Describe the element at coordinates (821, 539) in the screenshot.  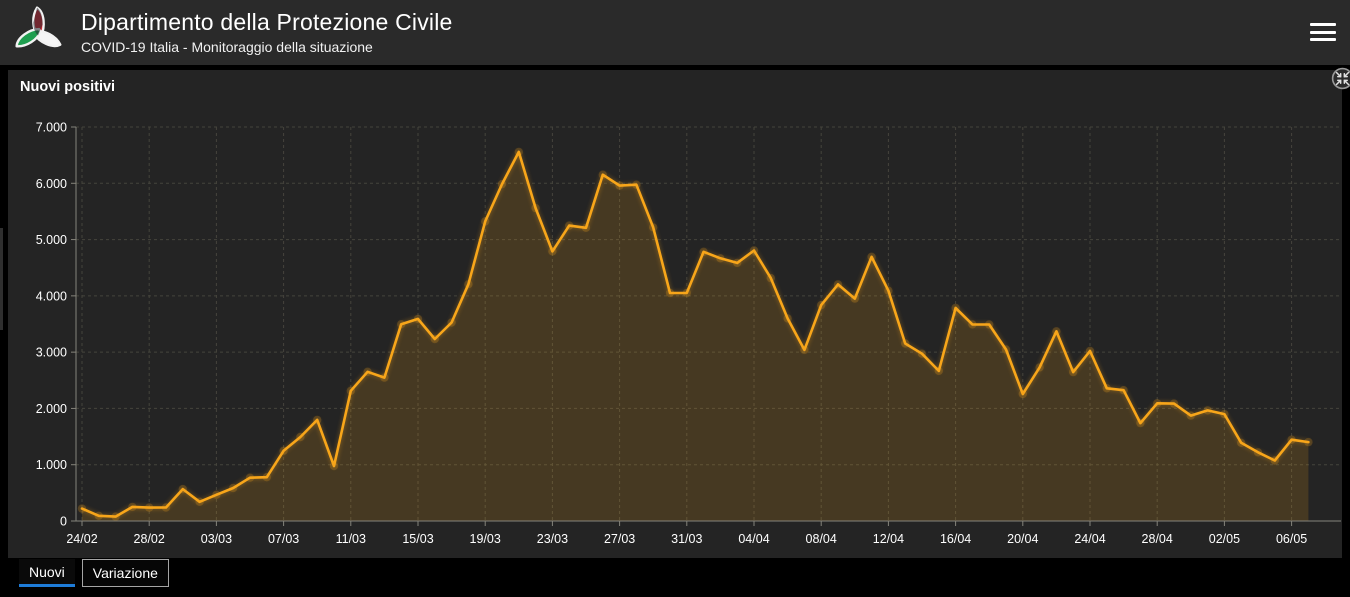
I see `x-axis-label: 08/04` at that location.